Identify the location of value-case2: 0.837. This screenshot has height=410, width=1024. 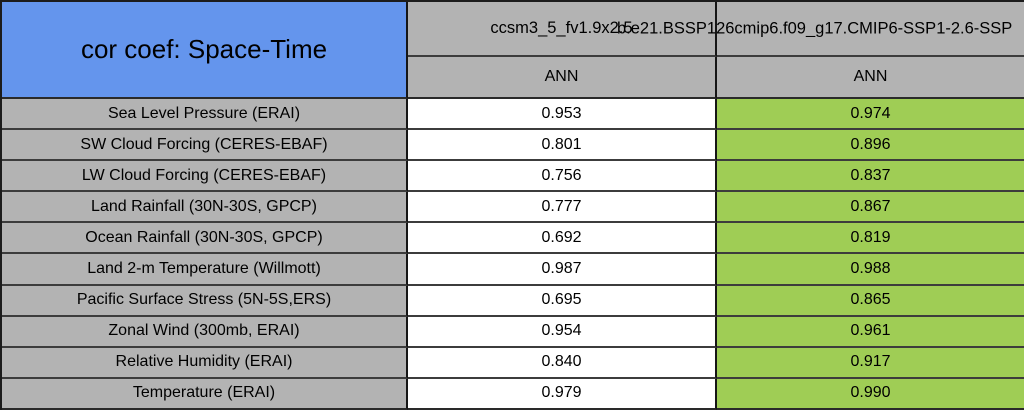
(870, 177).